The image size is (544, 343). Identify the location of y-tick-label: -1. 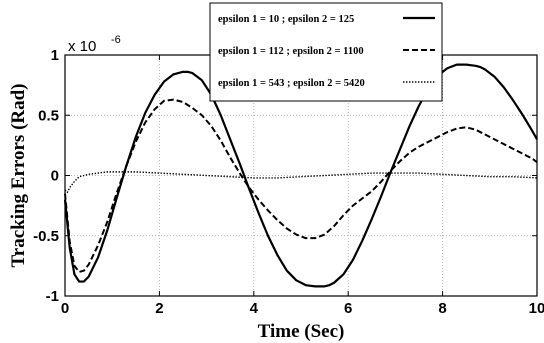
(52, 296).